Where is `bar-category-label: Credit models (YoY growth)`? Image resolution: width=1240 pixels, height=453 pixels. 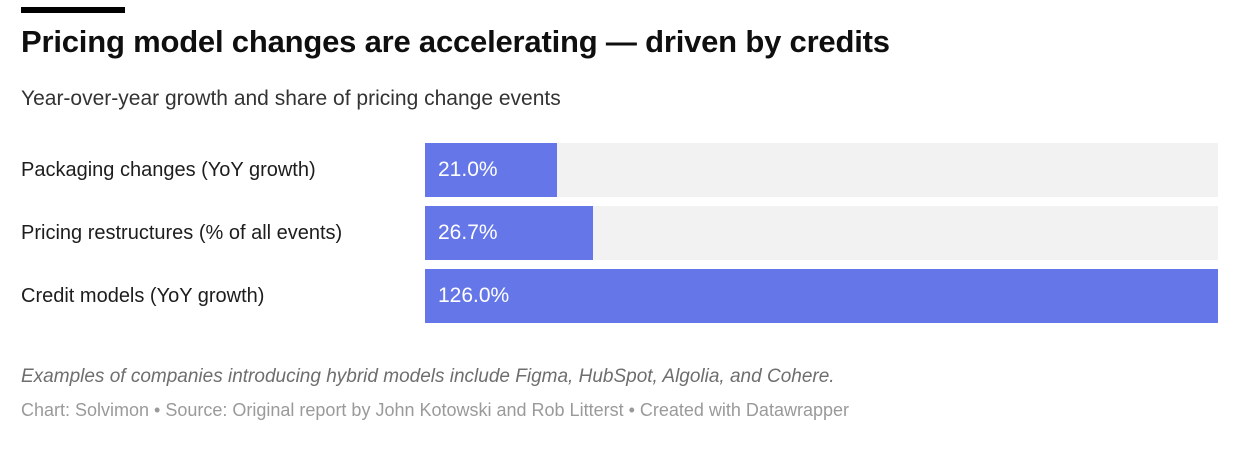
bar-category-label: Credit models (YoY growth) is located at coordinates (143, 295).